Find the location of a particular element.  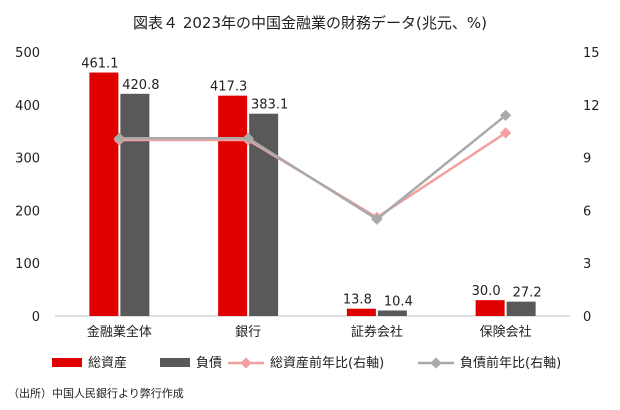

y-left-tick-label: 0 is located at coordinates (36, 317).